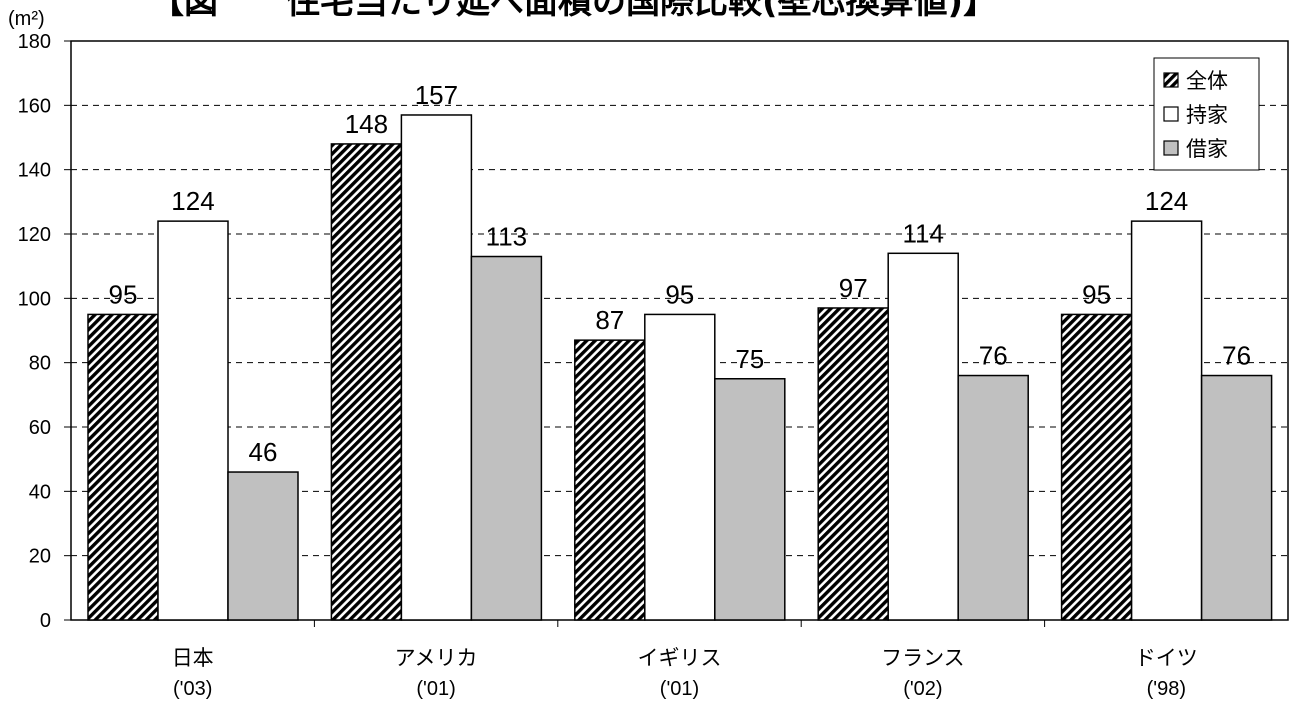  I want to click on y-tick-label: 120, so click(34, 235).